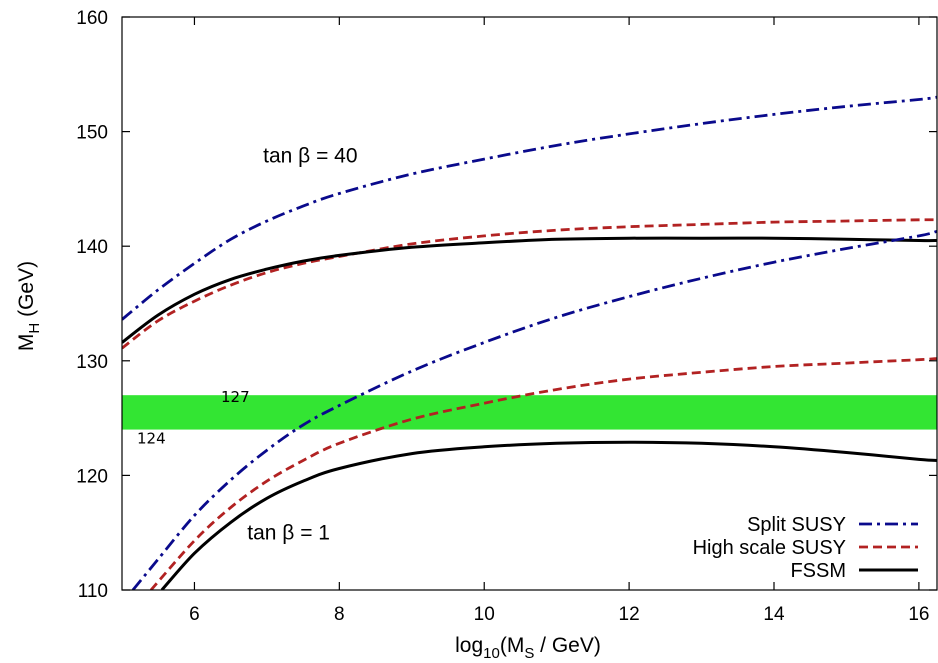 The height and width of the screenshot is (663, 938). I want to click on y-tick-label-120: 120, so click(92, 476).